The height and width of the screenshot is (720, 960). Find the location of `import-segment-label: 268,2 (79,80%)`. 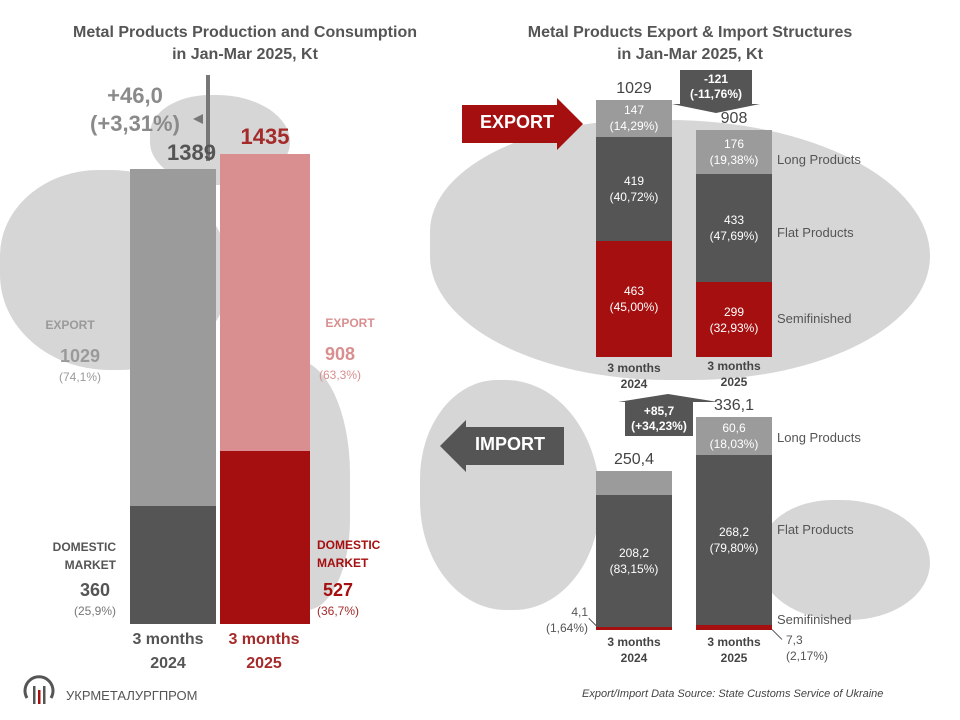

import-segment-label: 268,2 (79,80%) is located at coordinates (734, 540).